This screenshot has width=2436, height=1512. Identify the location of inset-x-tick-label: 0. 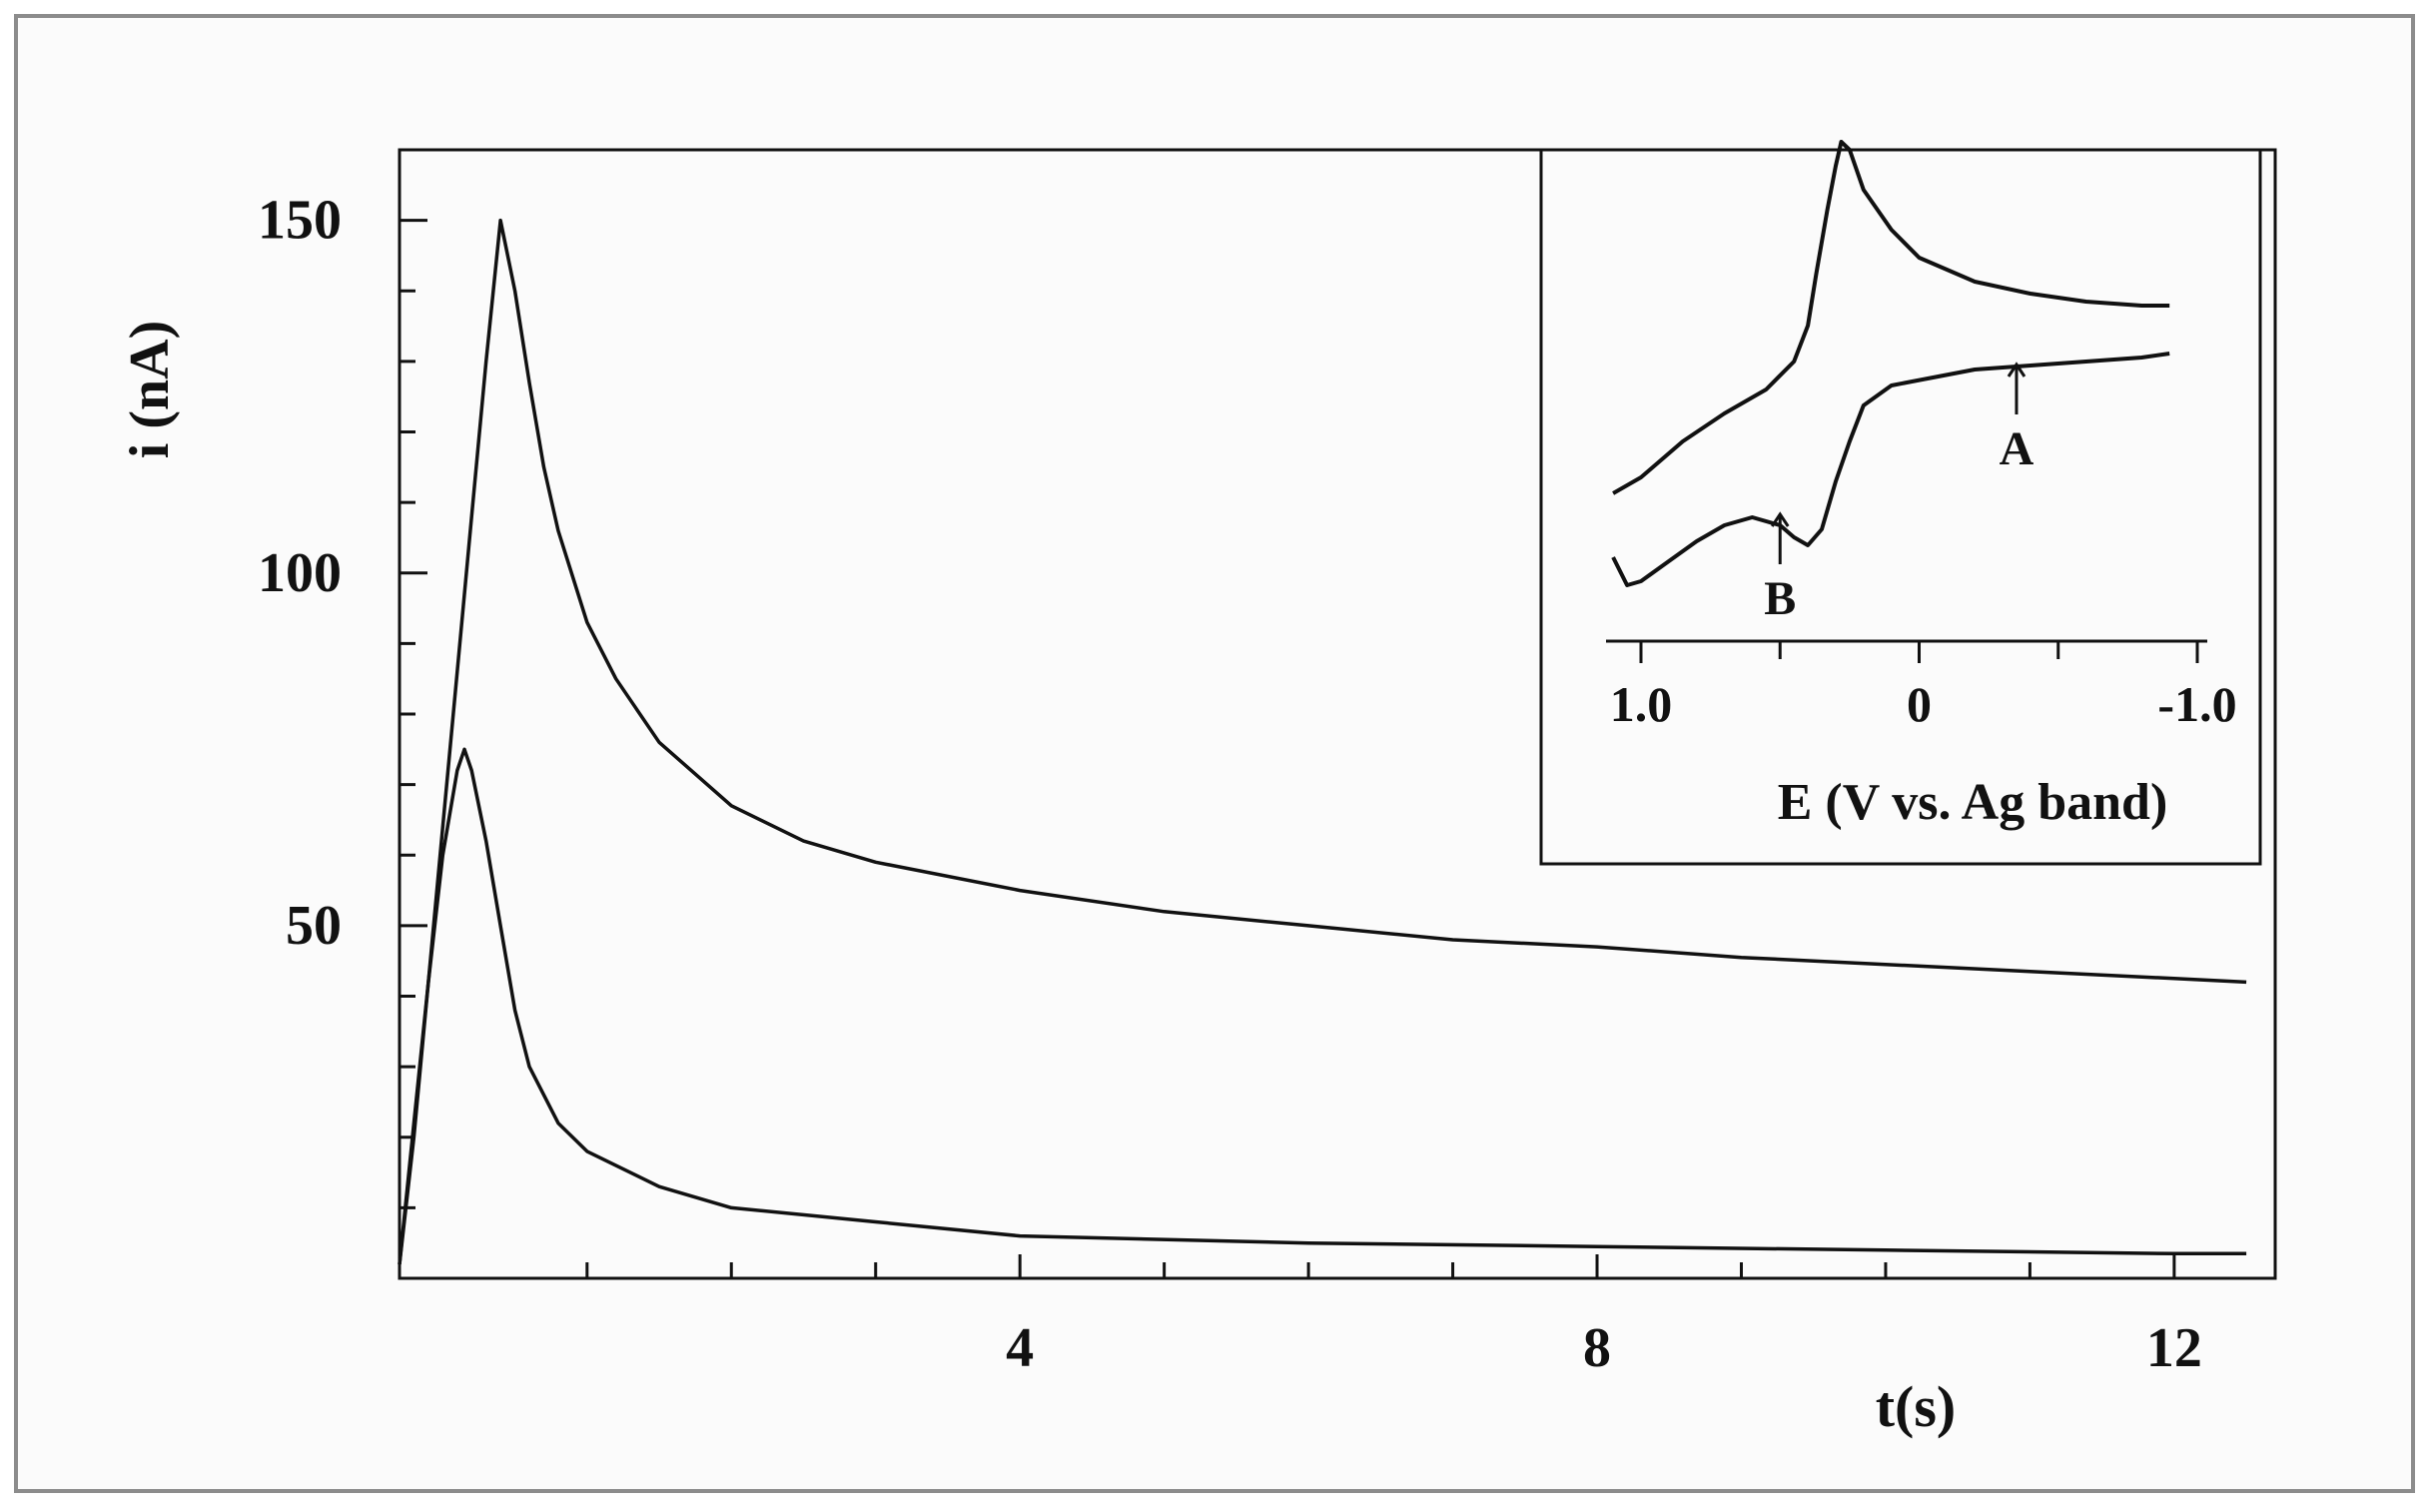
(1919, 704).